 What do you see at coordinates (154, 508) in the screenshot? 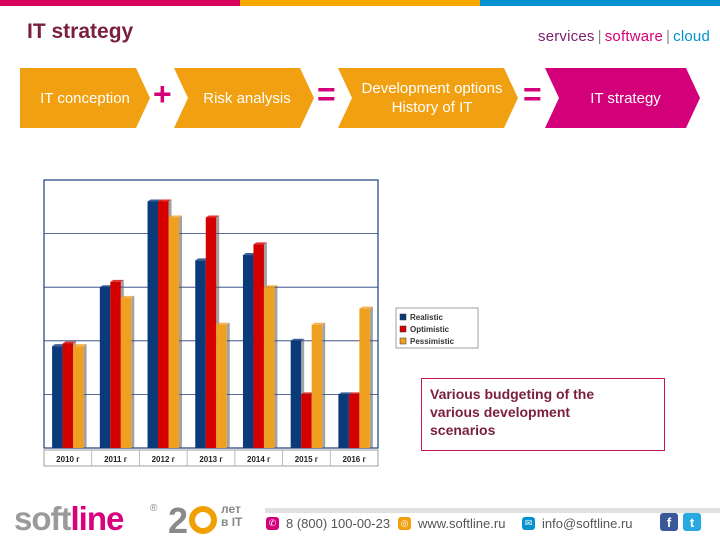
I see `registered-mark: ®` at bounding box center [154, 508].